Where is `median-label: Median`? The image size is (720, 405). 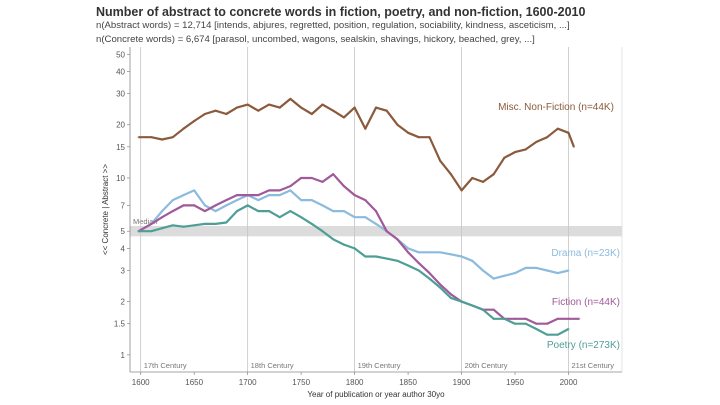 median-label: Median is located at coordinates (145, 221).